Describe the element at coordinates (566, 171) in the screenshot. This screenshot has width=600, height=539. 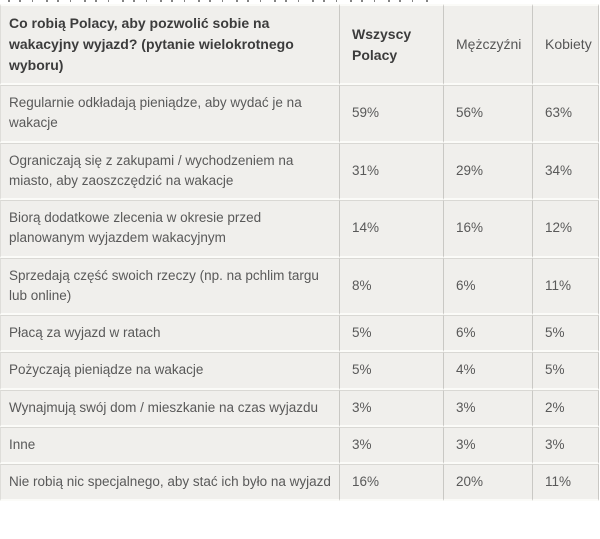
I see `value-cell-women: 34%` at that location.